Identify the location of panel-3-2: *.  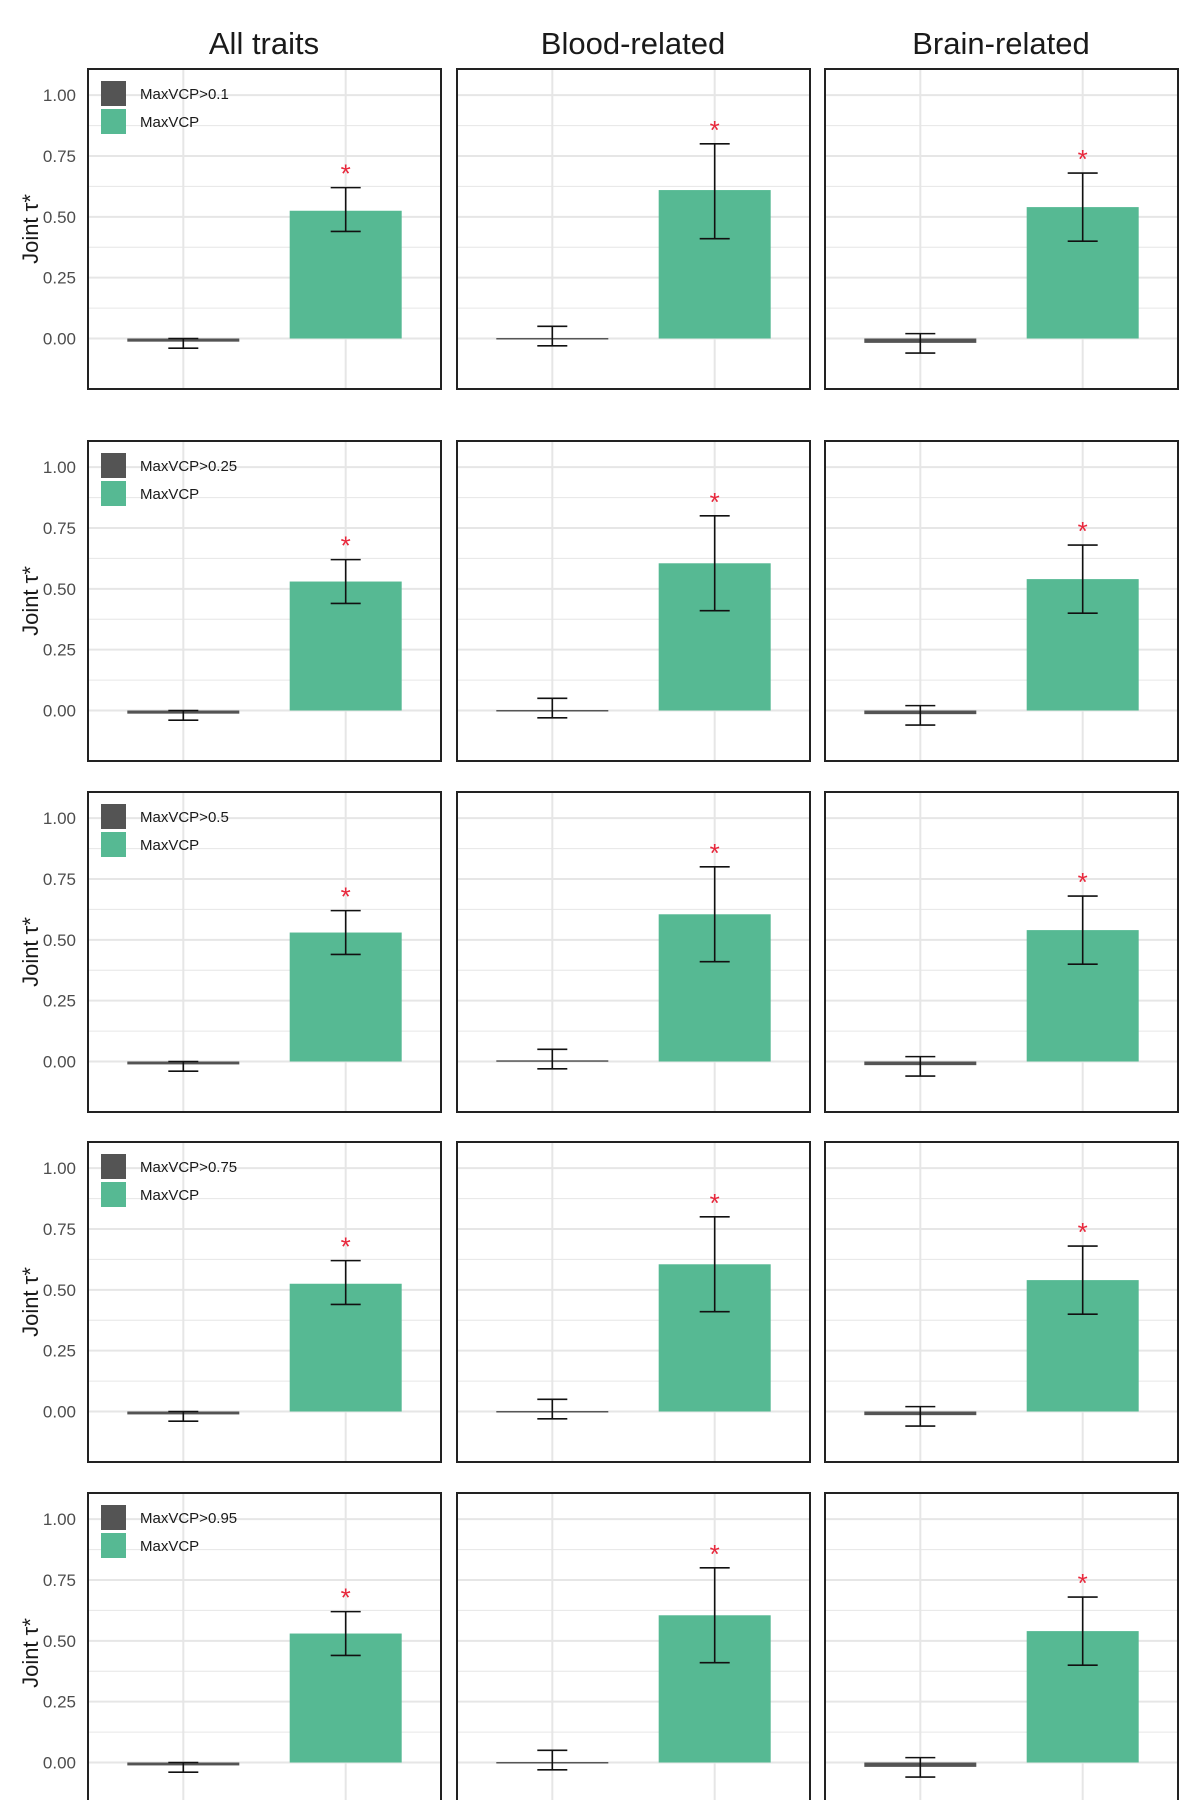
(633, 952).